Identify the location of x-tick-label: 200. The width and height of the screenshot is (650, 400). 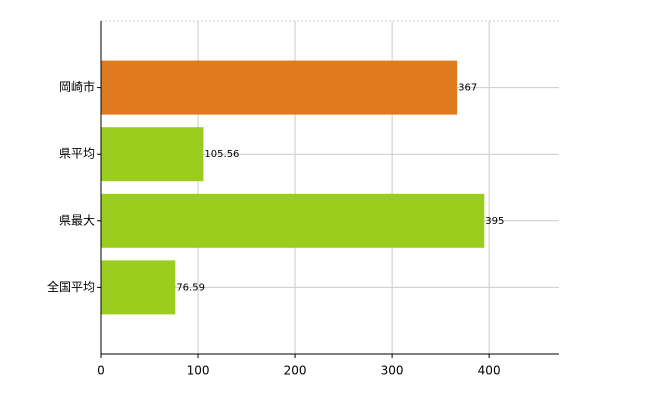
(295, 371).